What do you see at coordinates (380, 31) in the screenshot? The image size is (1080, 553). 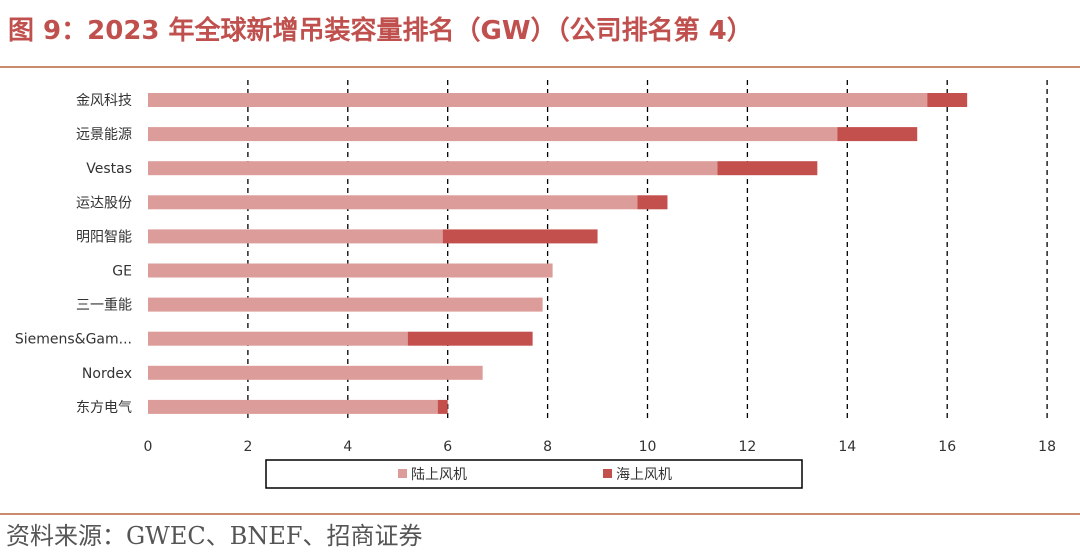 I see `chart-title: 图 9：2023 年全球新增吊装容量排名（GW）（公司排名第 4）` at bounding box center [380, 31].